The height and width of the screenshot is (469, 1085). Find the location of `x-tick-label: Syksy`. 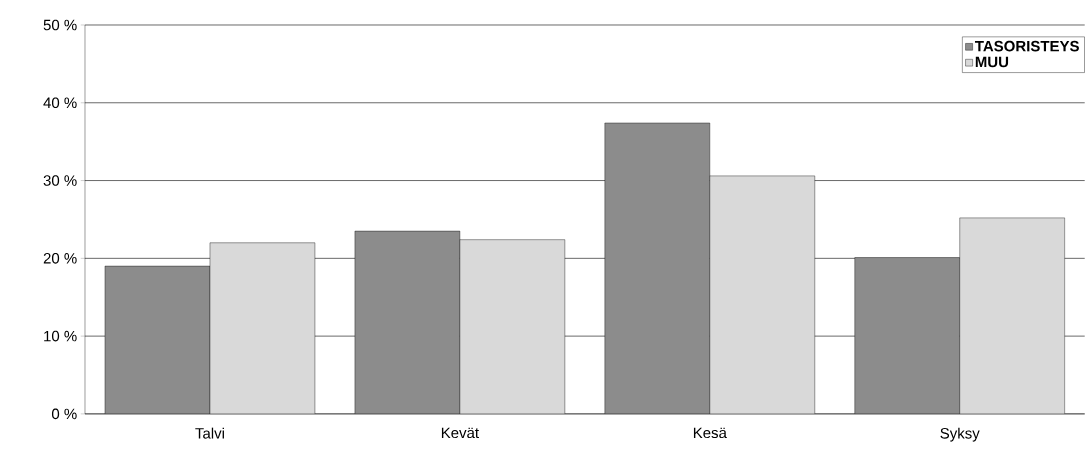

x-tick-label: Syksy is located at coordinates (960, 434).